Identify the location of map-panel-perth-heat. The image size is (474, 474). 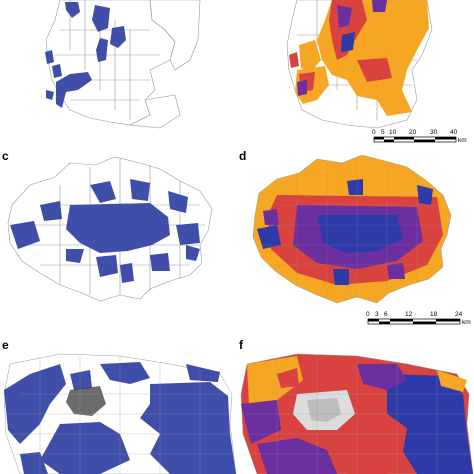
(355, 67).